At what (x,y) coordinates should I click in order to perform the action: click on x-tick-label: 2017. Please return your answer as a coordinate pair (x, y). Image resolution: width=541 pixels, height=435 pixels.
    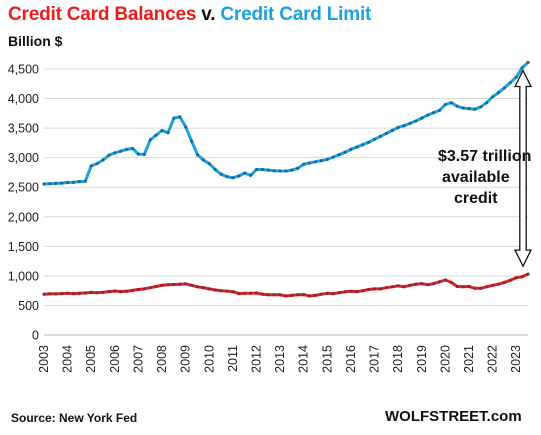
    Looking at the image, I should click on (375, 359).